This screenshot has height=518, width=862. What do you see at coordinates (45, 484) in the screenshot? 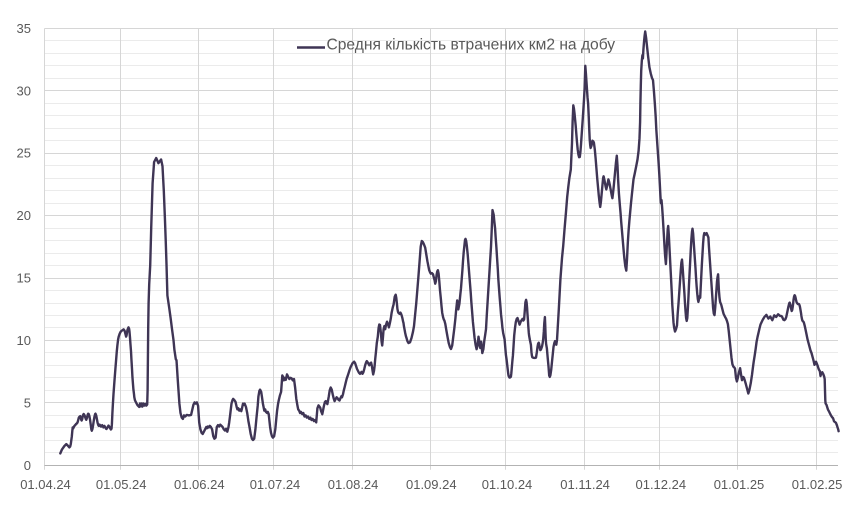
I see `svg-text: 01.04.24` at bounding box center [45, 484].